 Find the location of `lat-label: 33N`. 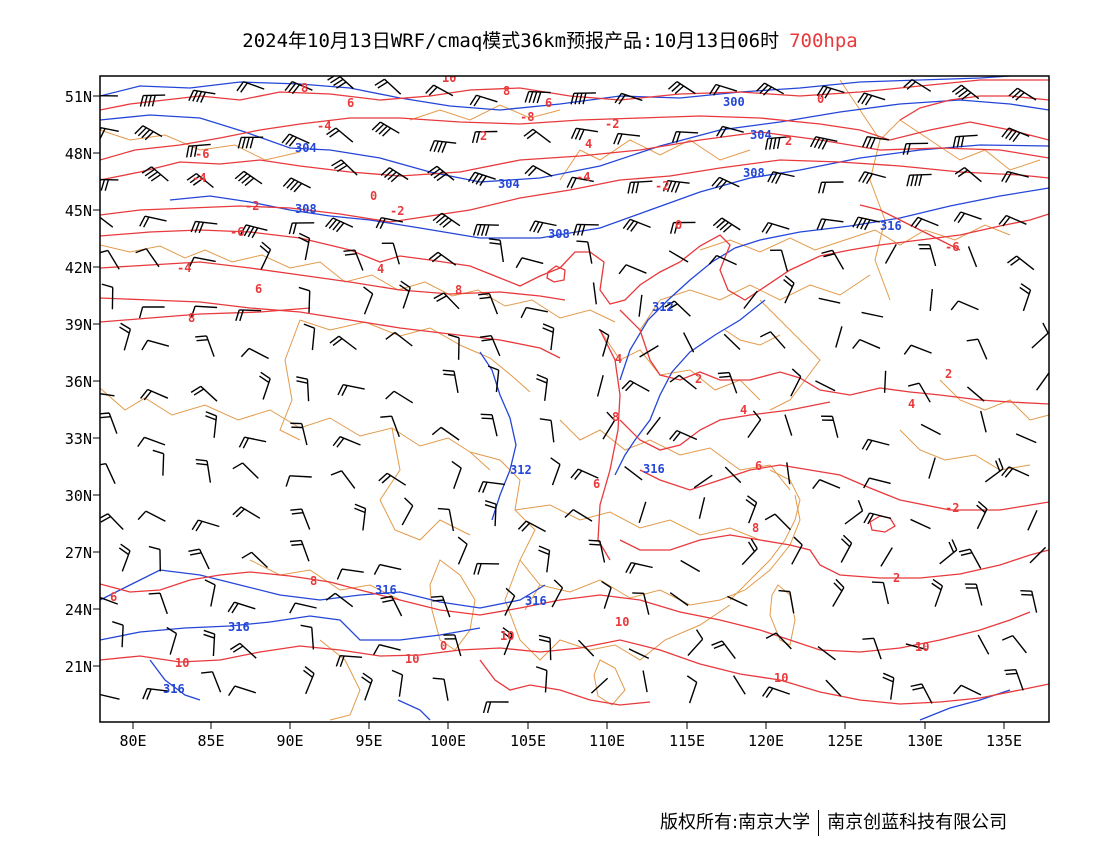

lat-label: 33N is located at coordinates (78, 439).